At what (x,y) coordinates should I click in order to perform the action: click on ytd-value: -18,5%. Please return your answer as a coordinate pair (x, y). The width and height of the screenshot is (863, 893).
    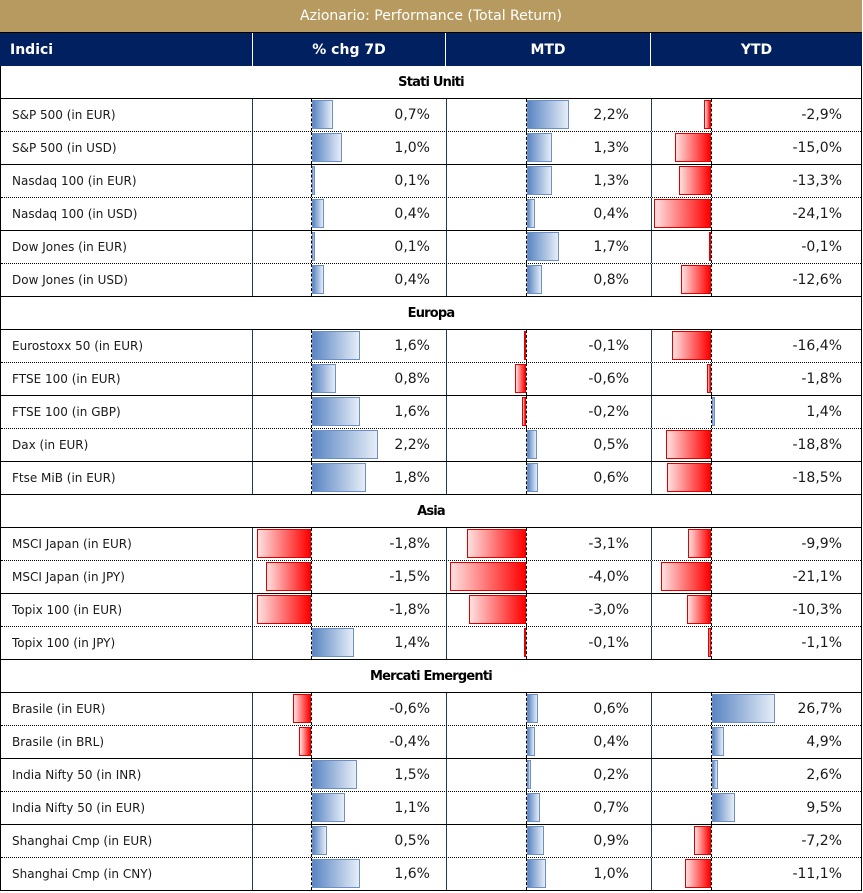
    Looking at the image, I should click on (817, 478).